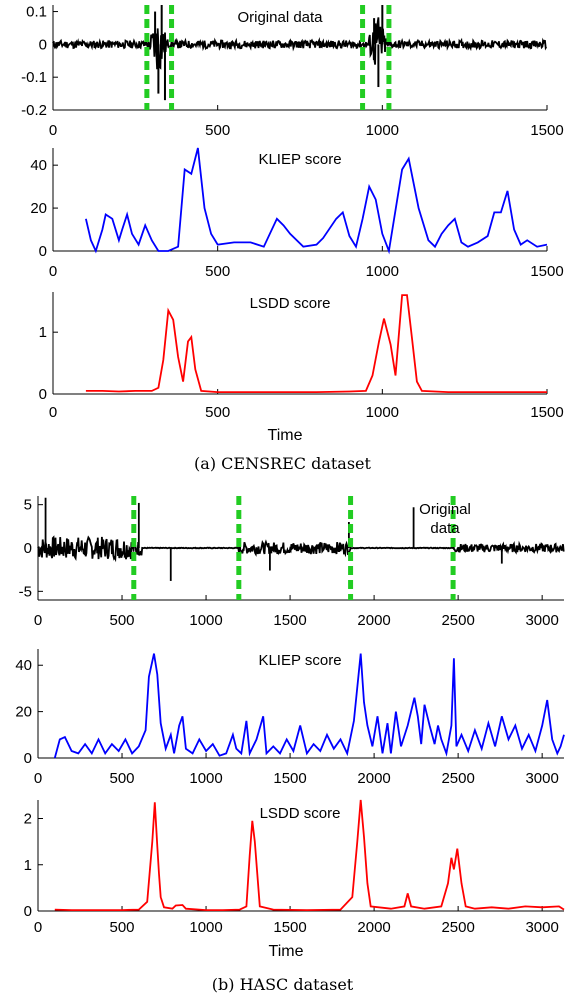 The width and height of the screenshot is (565, 1001). Describe the element at coordinates (25, 591) in the screenshot. I see `y-tick-label: -5` at that location.